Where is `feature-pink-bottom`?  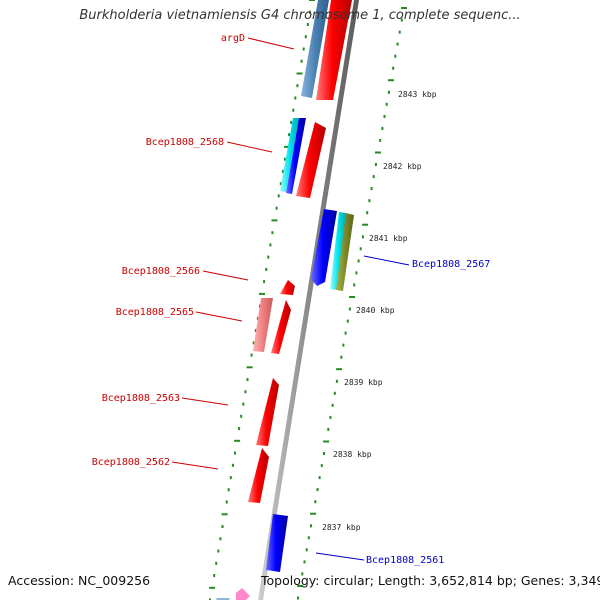
feature-pink-bottom is located at coordinates (243, 594).